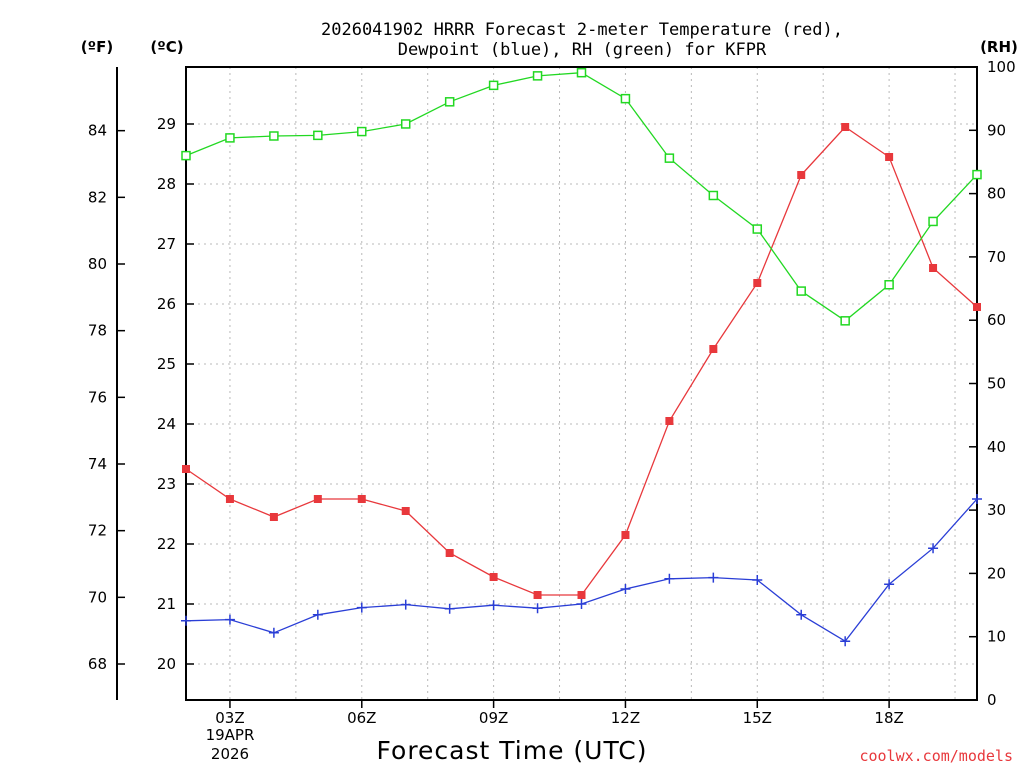 The image size is (1024, 768). Describe the element at coordinates (996, 637) in the screenshot. I see `rh-tick-label: 10` at that location.